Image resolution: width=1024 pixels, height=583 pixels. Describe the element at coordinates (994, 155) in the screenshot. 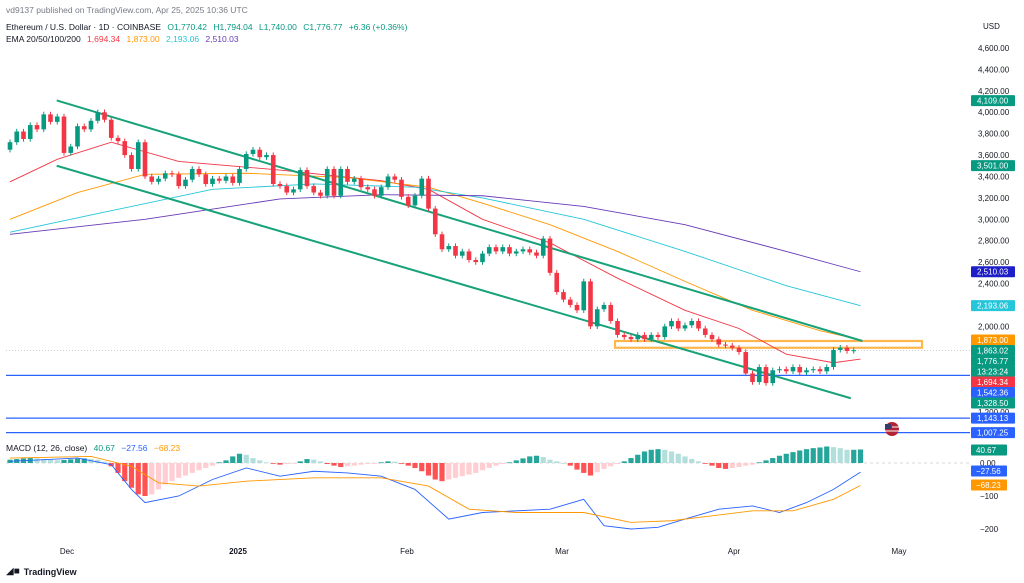

I see `price-tick-label: 3,600.00` at that location.